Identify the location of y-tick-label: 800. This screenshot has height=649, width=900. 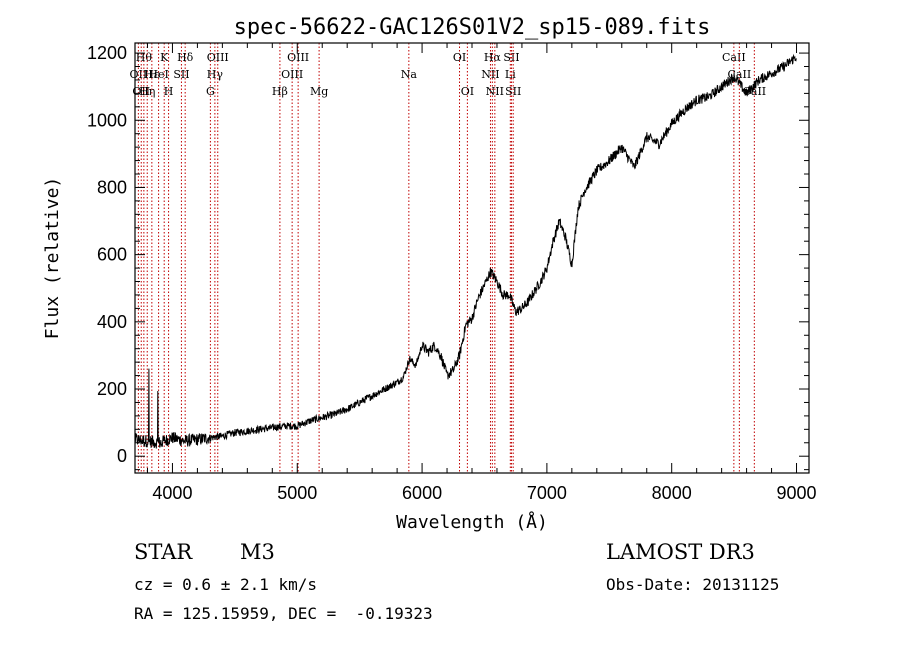
(112, 187).